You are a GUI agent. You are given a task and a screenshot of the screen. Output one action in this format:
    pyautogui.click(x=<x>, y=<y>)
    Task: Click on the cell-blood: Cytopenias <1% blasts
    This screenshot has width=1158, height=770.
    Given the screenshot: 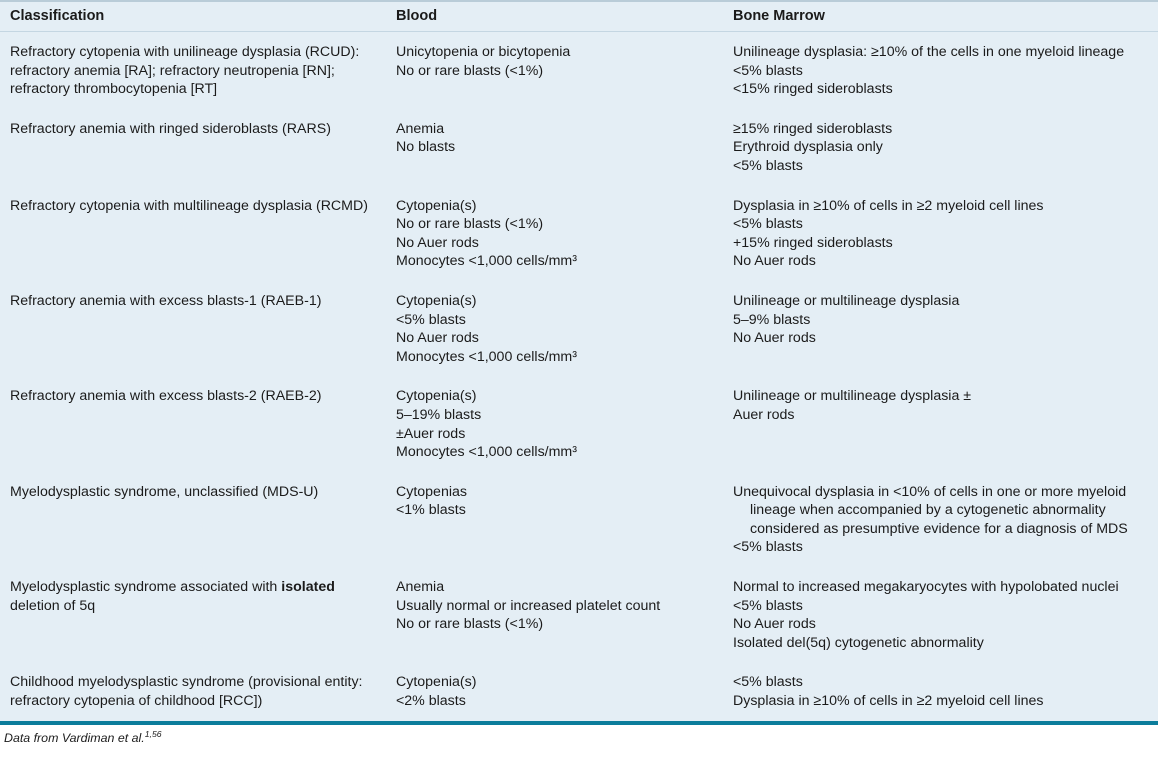 What is the action you would take?
    pyautogui.click(x=564, y=520)
    